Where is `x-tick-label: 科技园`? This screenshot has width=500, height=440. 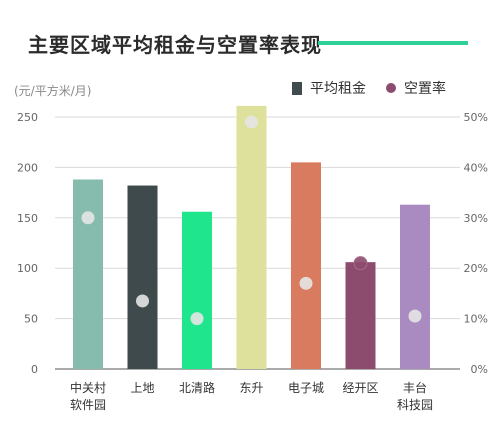
x-tick-label: 科技园 is located at coordinates (415, 405).